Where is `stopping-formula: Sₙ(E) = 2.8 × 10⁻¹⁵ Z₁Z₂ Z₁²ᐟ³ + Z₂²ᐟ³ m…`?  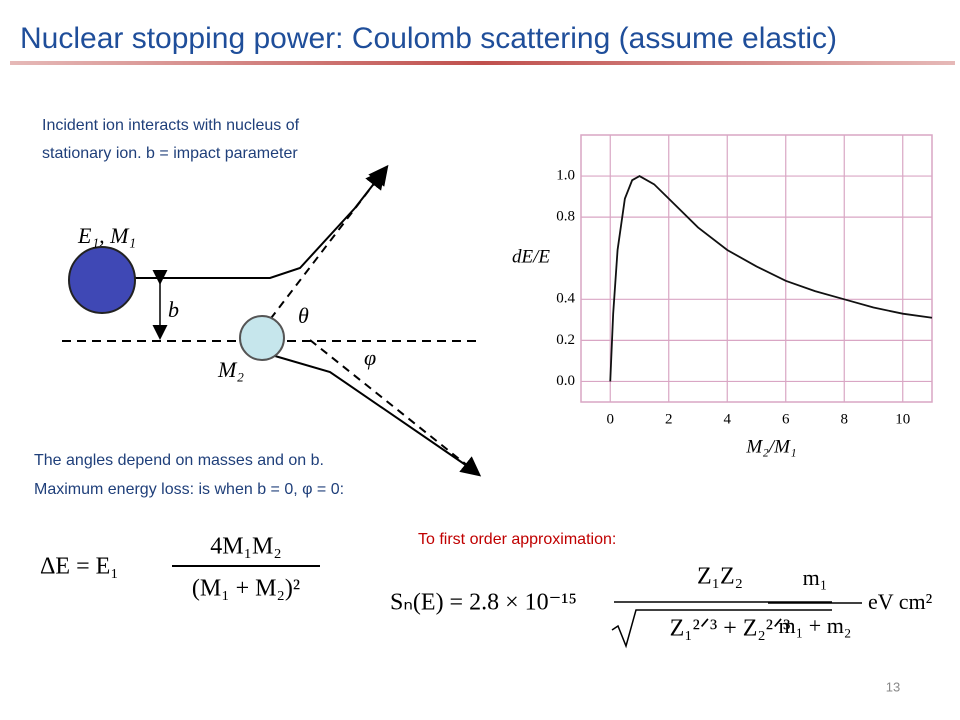 stopping-formula: Sₙ(E) = 2.8 × 10⁻¹⁵ Z₁Z₂ Z₁²ᐟ³ + Z₂²ᐟ³ m… is located at coordinates (661, 606).